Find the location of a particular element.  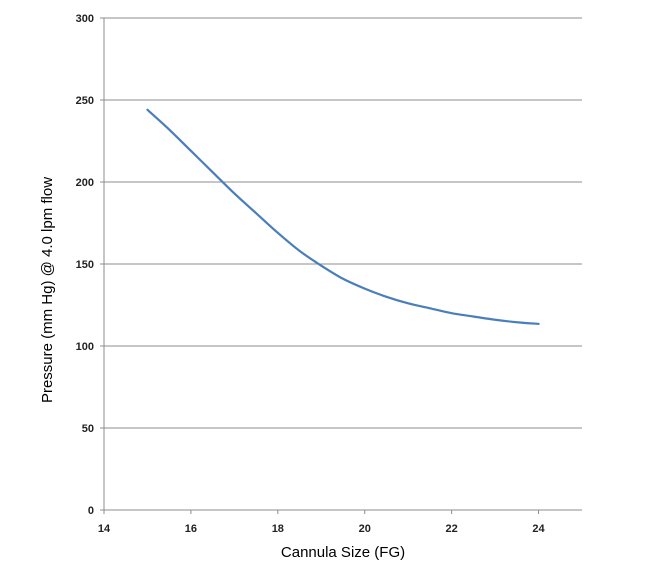

y-tick-label: 150 is located at coordinates (85, 265).